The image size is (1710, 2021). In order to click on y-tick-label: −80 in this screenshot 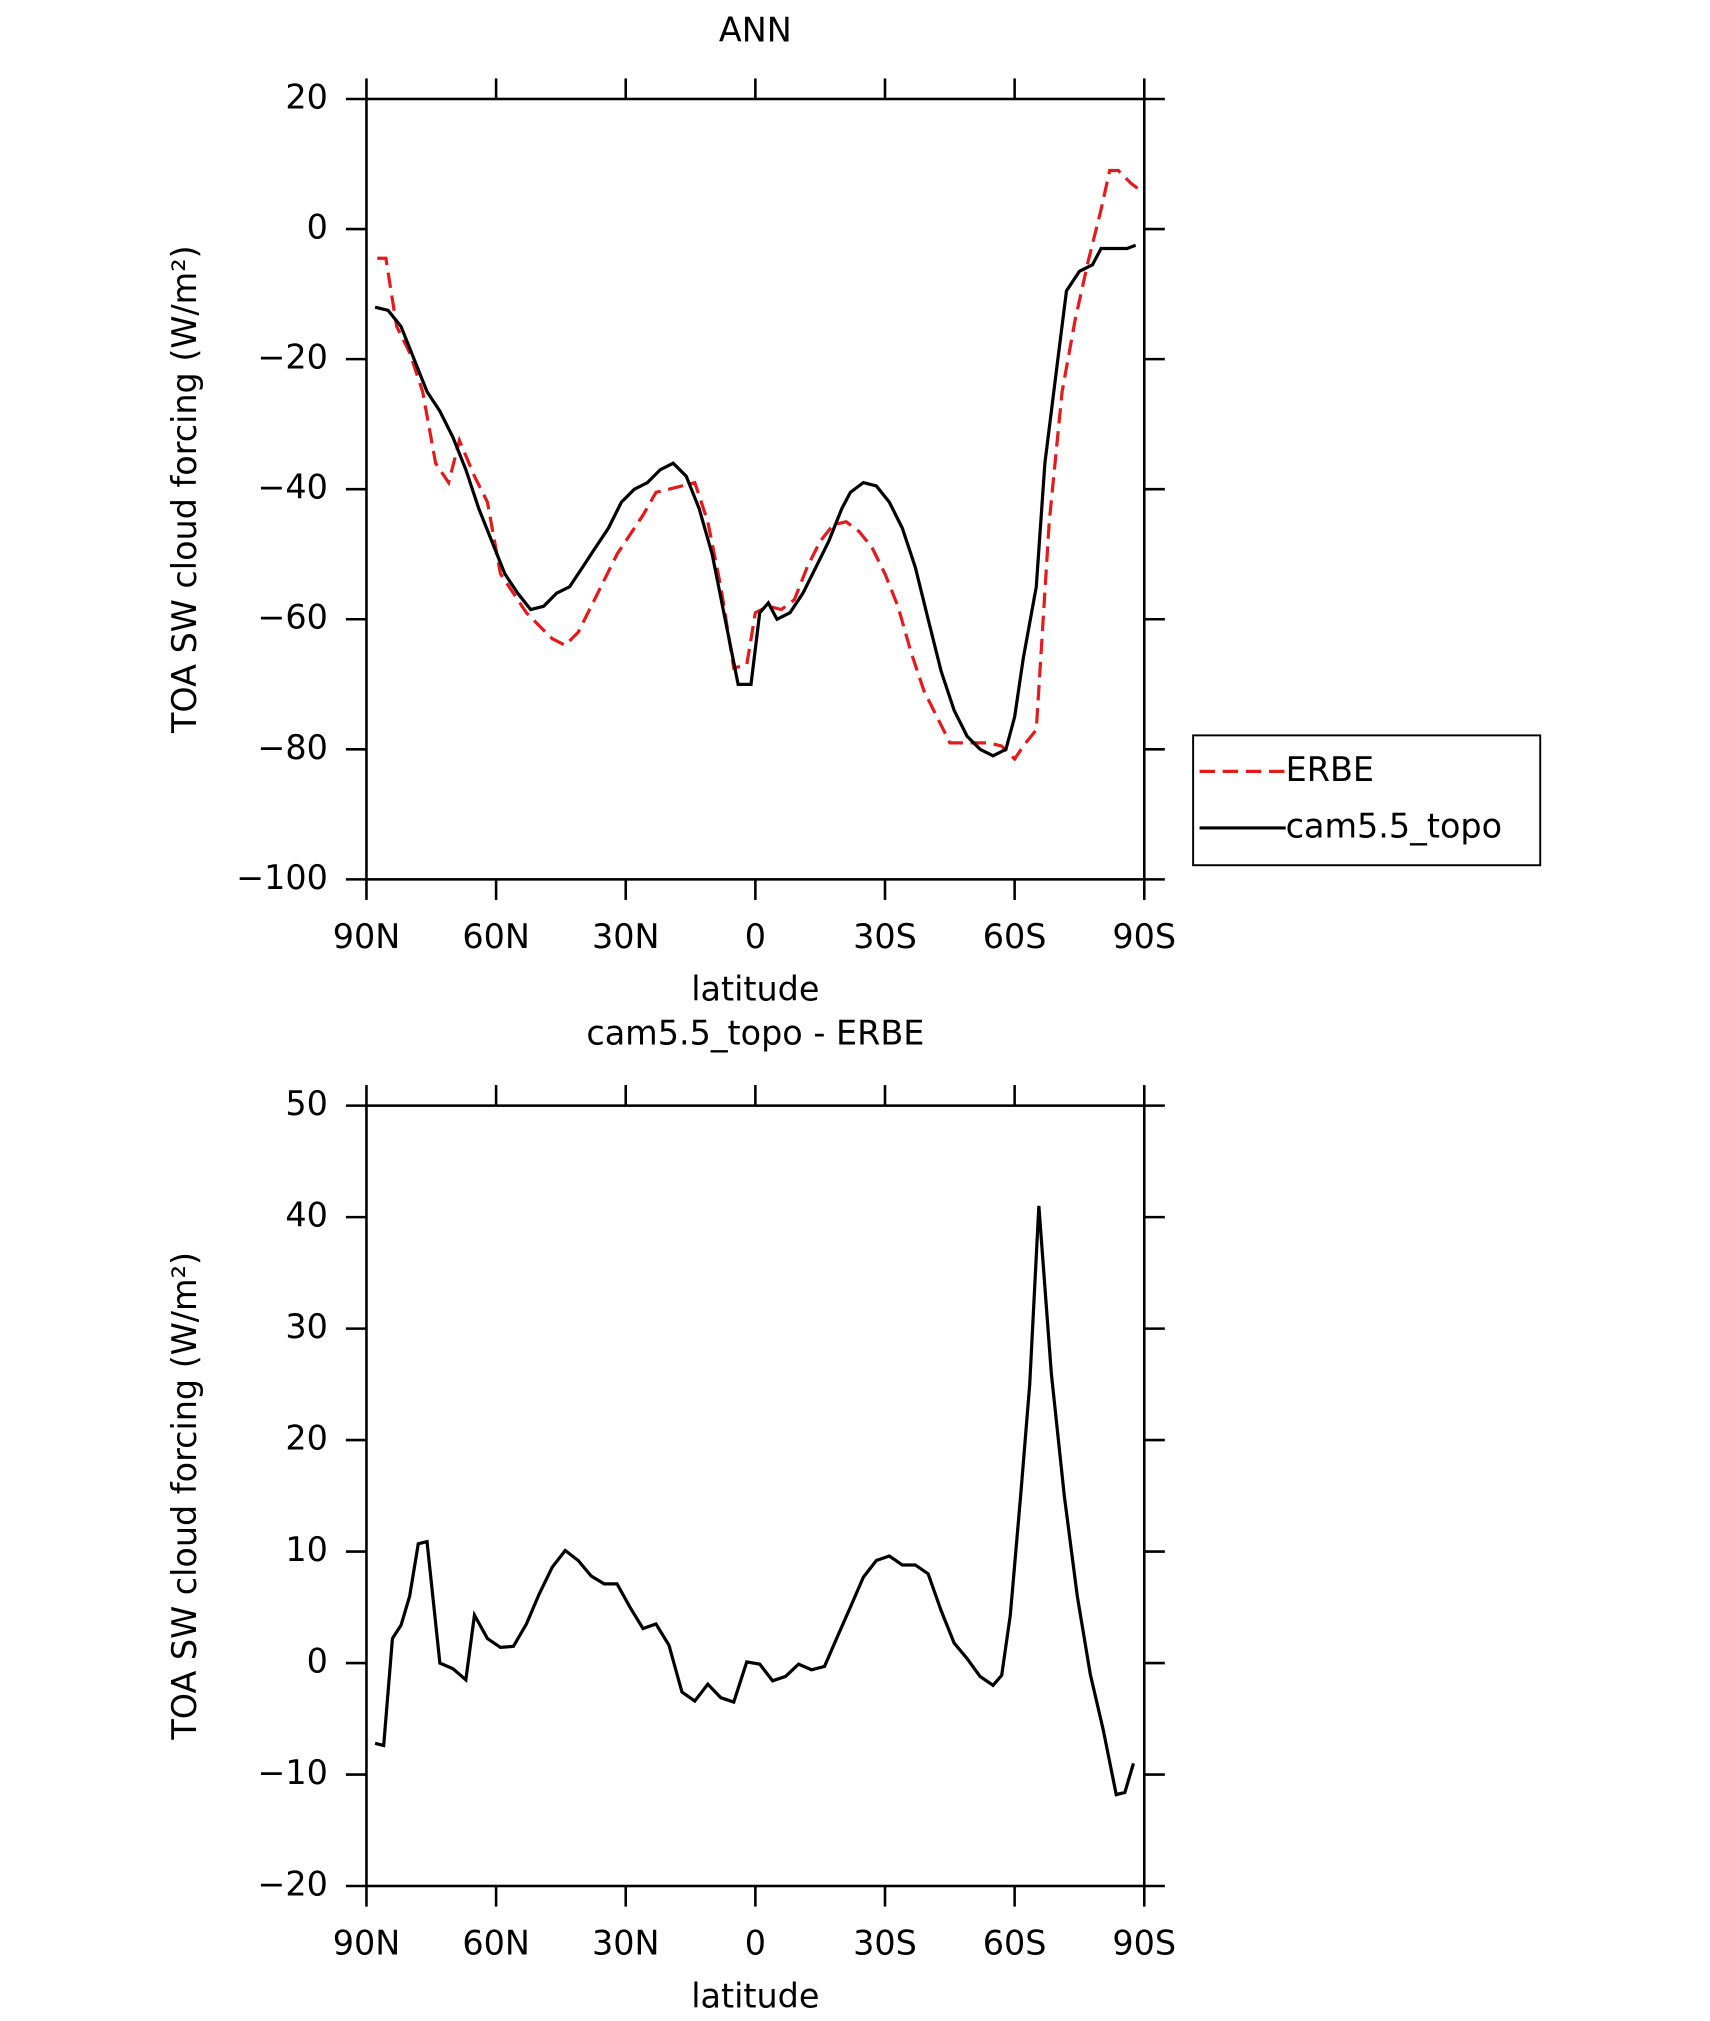, I will do `click(292, 747)`.